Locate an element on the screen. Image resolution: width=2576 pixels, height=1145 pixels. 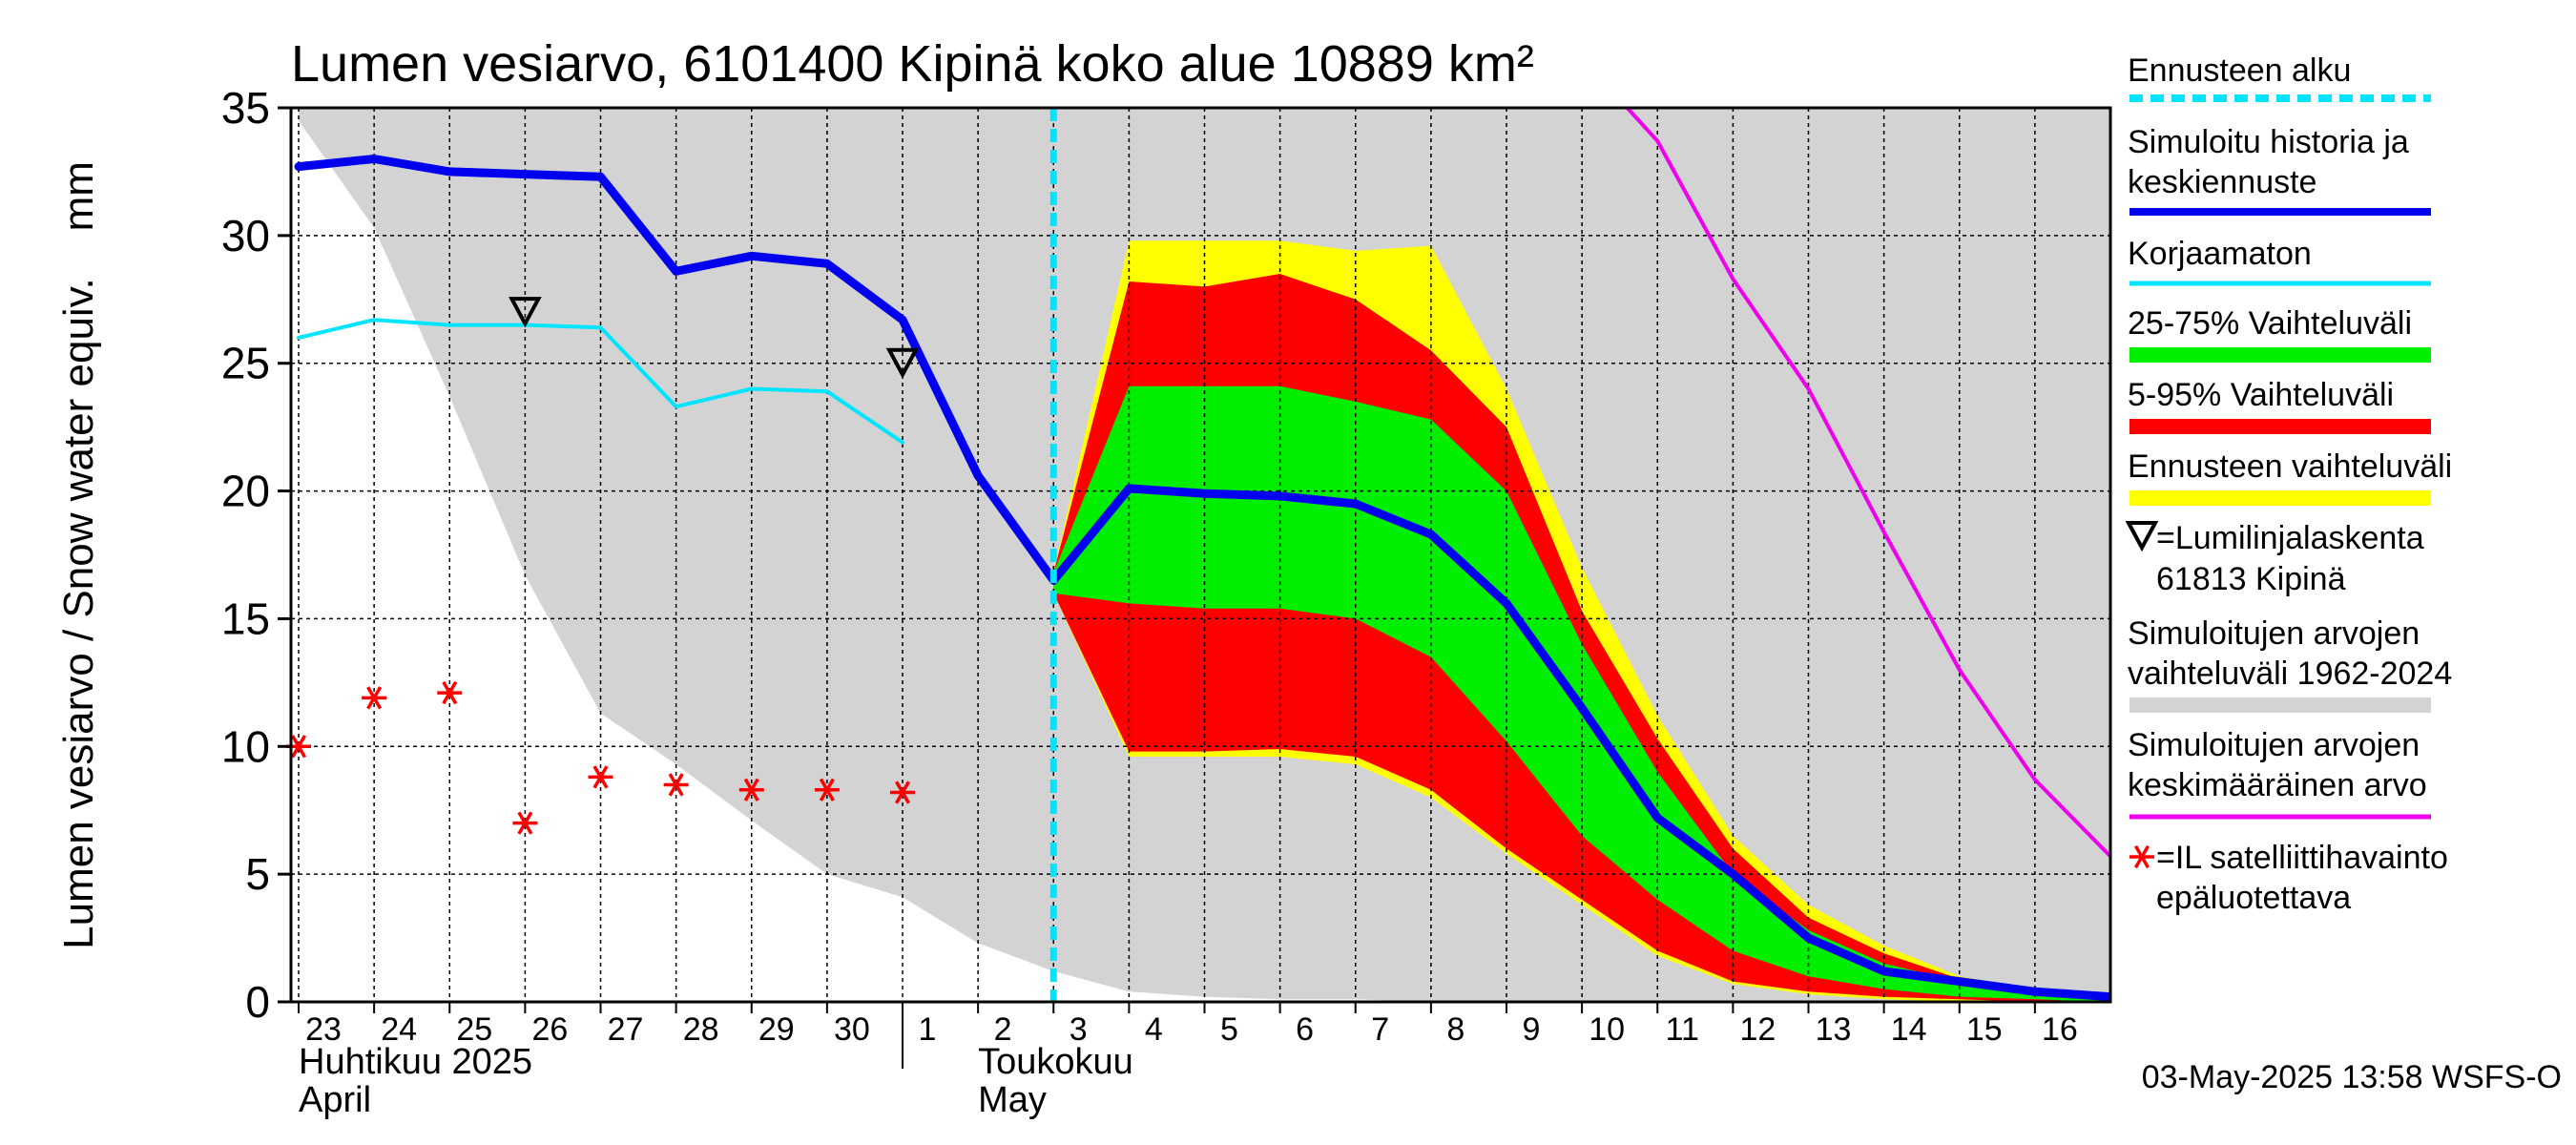
x-tick-label: 9 is located at coordinates (1532, 1029).